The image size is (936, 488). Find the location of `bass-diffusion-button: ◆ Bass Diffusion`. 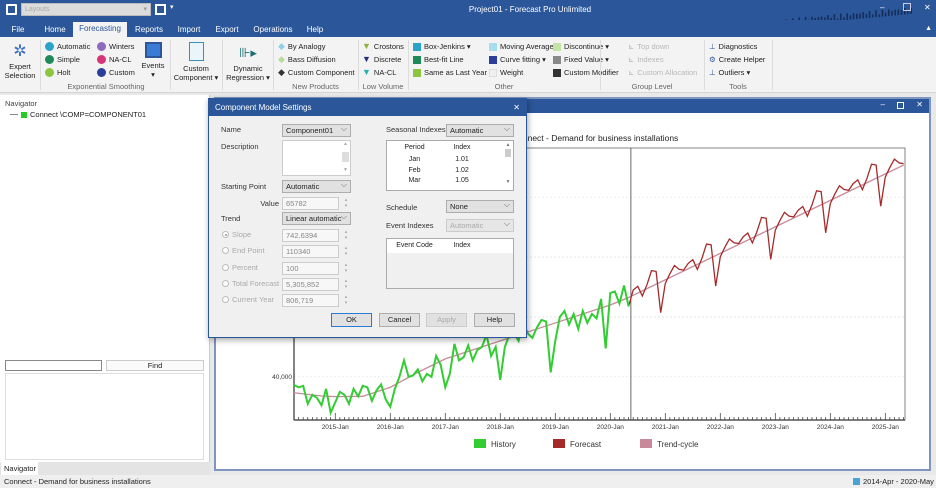

bass-diffusion-button: ◆ Bass Diffusion is located at coordinates (307, 59).